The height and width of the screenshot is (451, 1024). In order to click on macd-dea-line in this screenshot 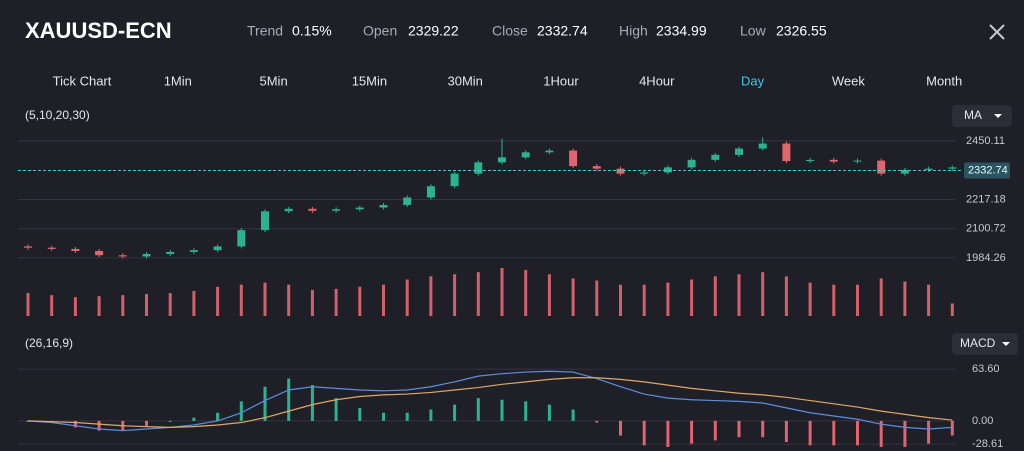, I will do `click(490, 403)`.